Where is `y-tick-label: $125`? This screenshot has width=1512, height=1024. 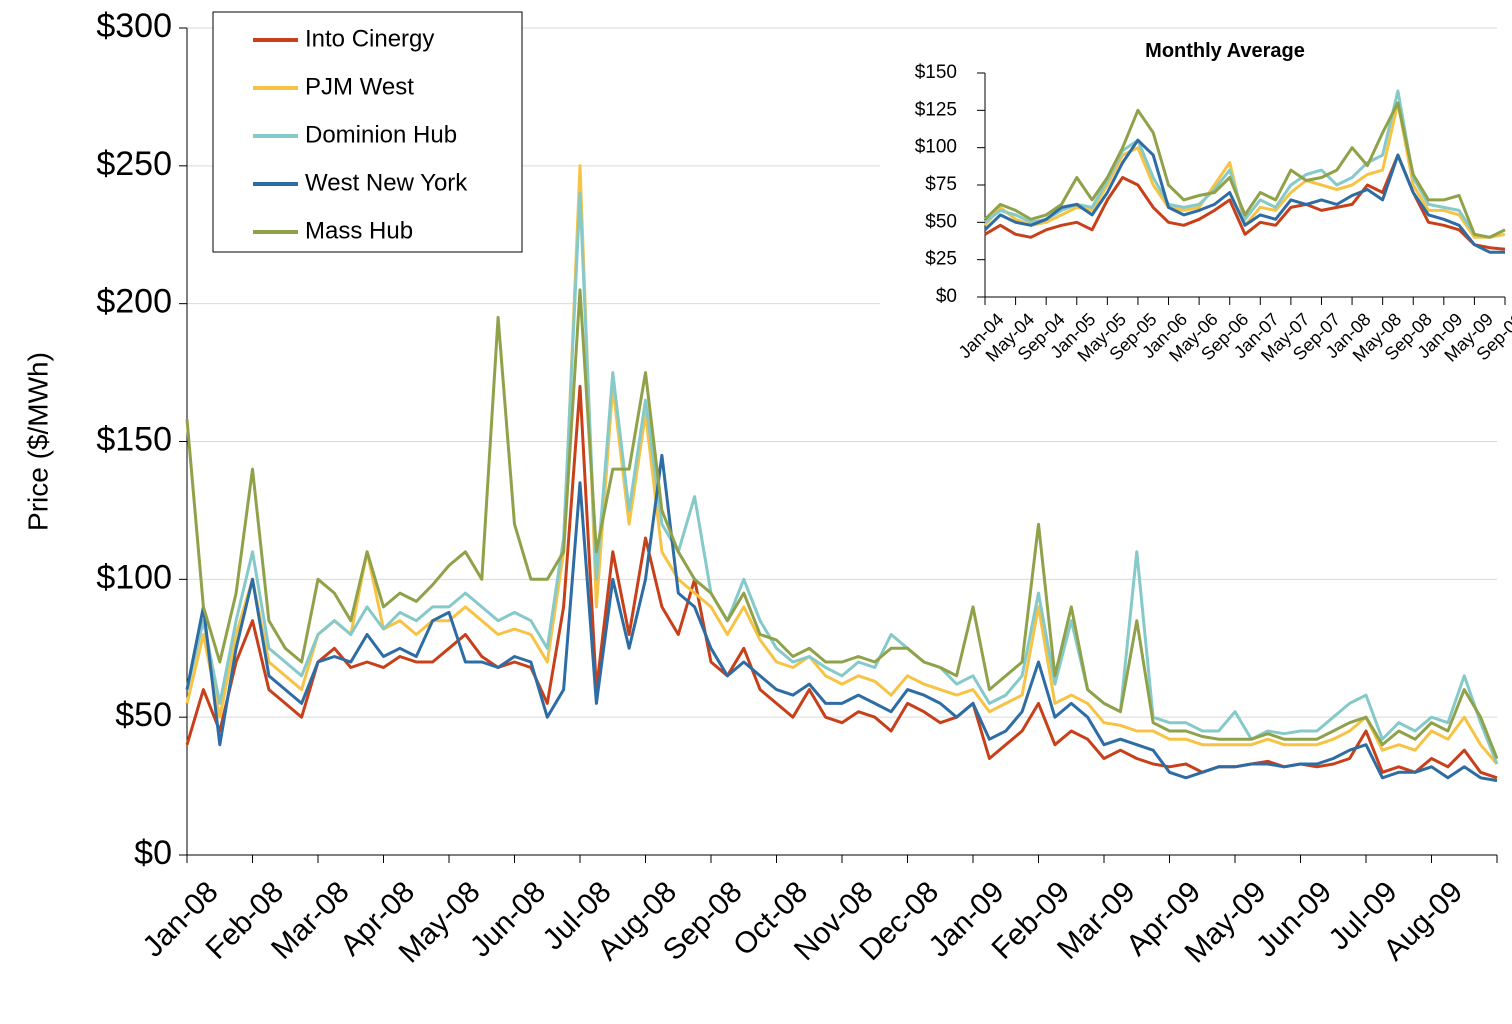 y-tick-label: $125 is located at coordinates (936, 109).